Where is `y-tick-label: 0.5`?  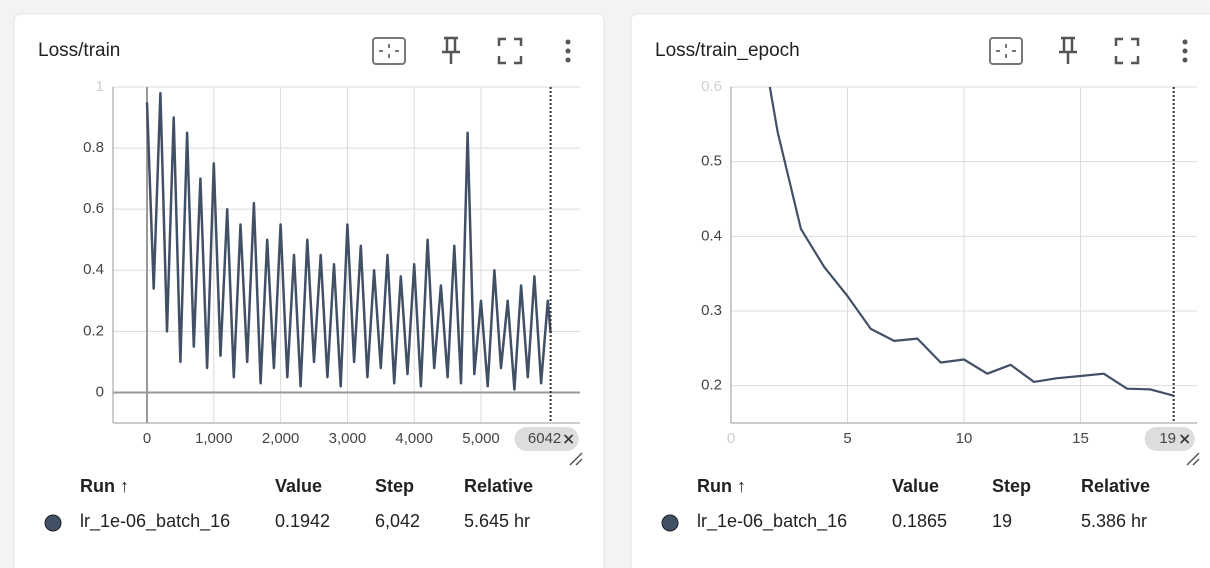
y-tick-label: 0.5 is located at coordinates (711, 161).